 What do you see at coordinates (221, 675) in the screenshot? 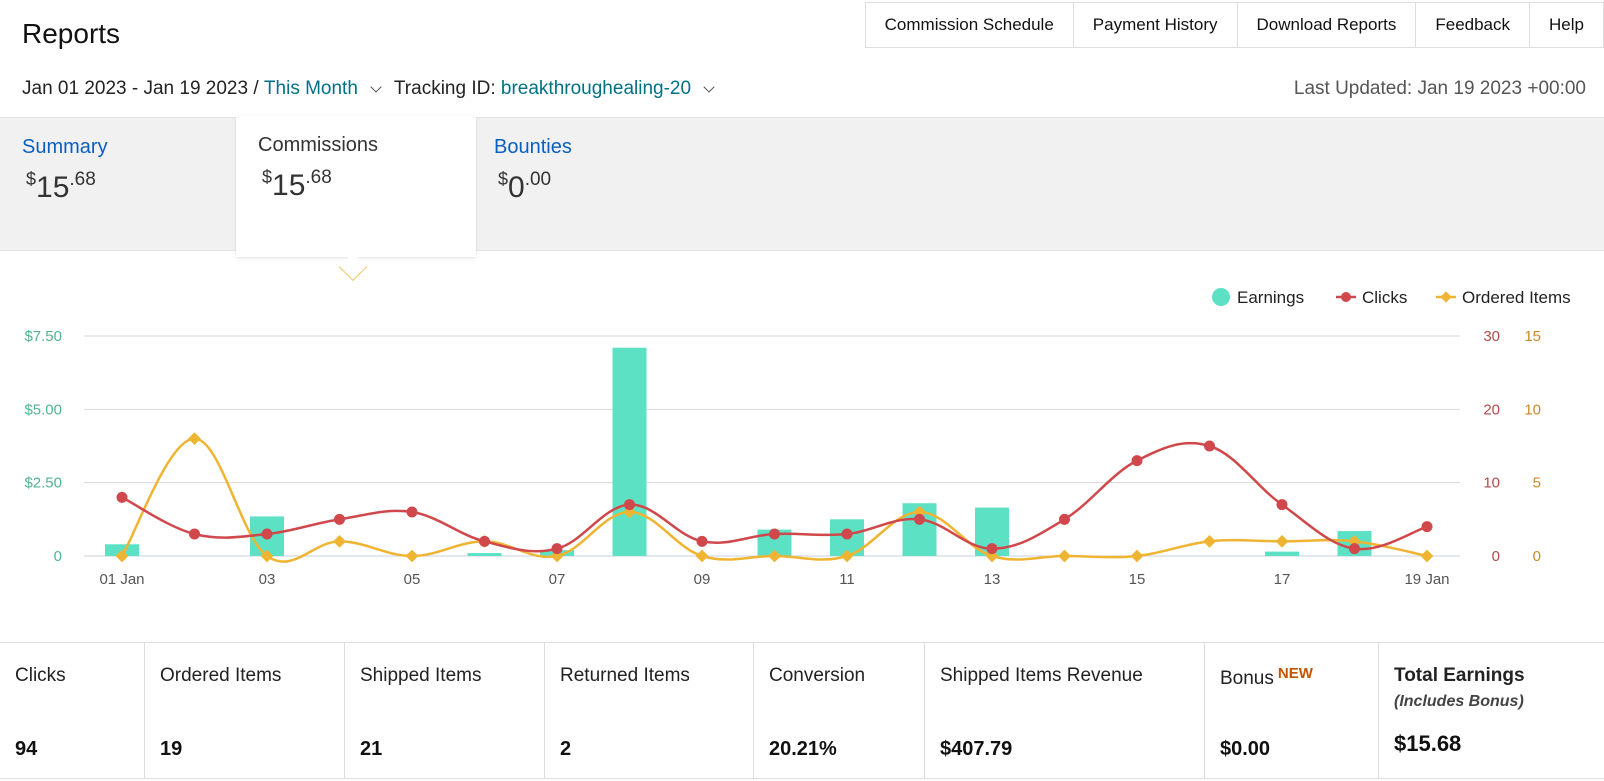
I see `stat-label: Ordered Items` at bounding box center [221, 675].